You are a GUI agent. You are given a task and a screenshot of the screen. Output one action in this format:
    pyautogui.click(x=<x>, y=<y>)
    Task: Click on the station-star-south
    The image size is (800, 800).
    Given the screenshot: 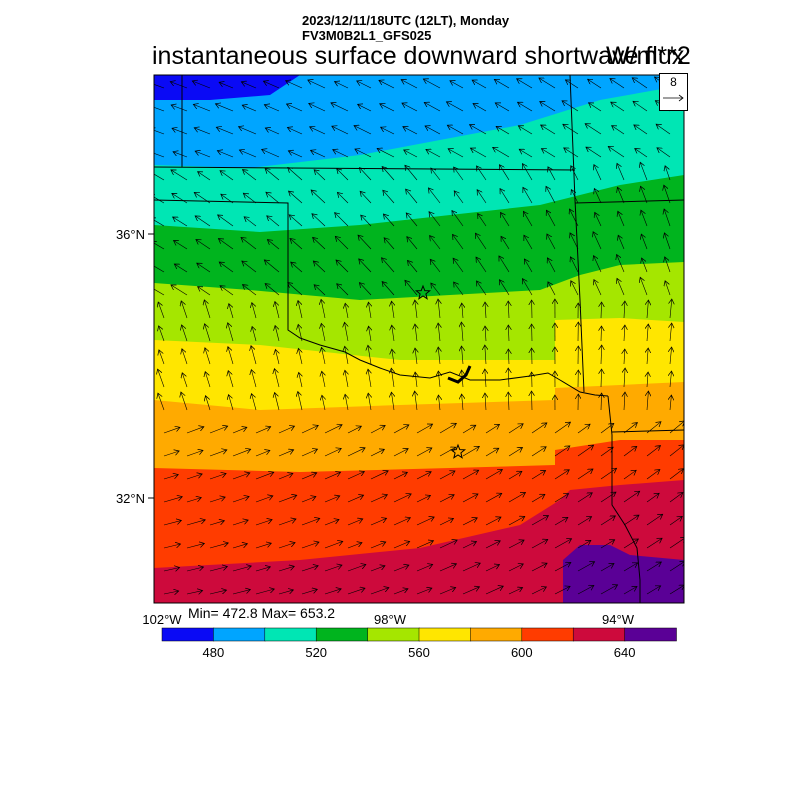 What is the action you would take?
    pyautogui.click(x=458, y=451)
    